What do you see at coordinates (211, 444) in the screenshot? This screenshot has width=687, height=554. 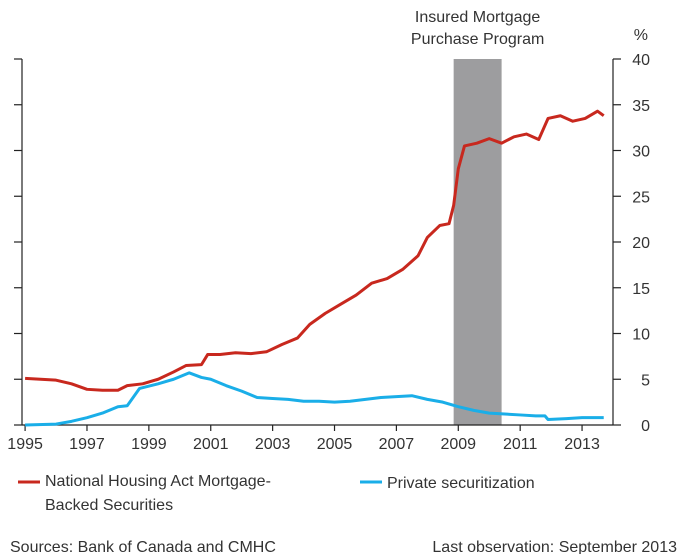 I see `x-tick-label: 2001` at bounding box center [211, 444].